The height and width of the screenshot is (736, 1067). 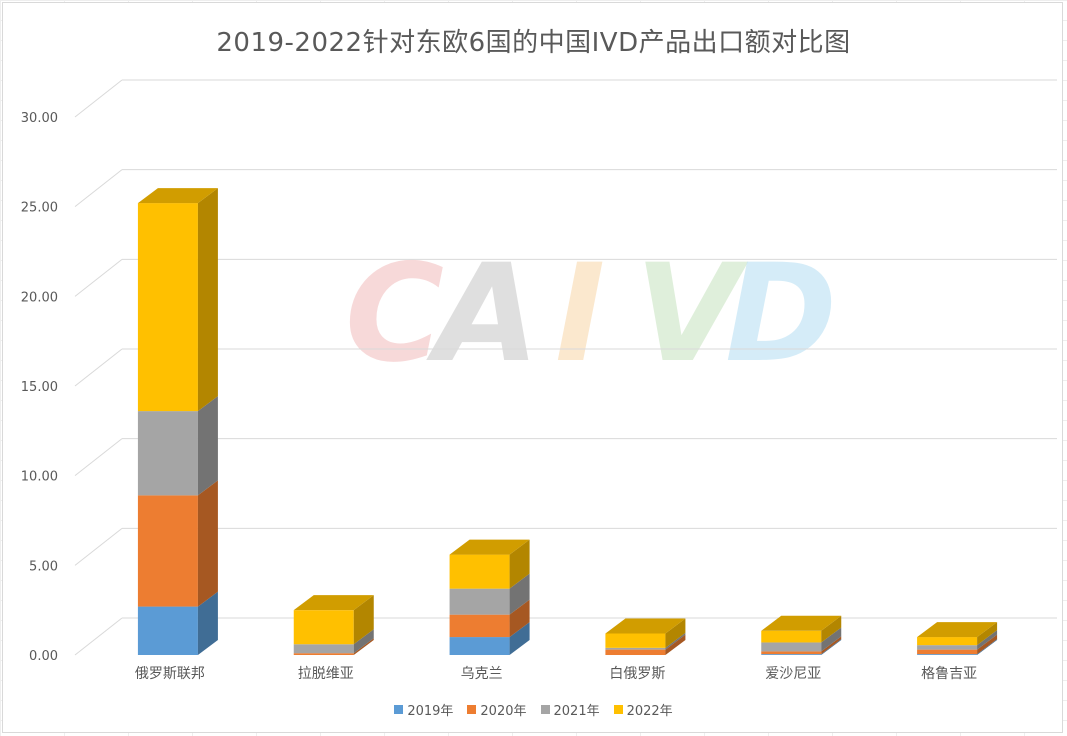 I want to click on legend-label: 2020年, so click(x=503, y=711).